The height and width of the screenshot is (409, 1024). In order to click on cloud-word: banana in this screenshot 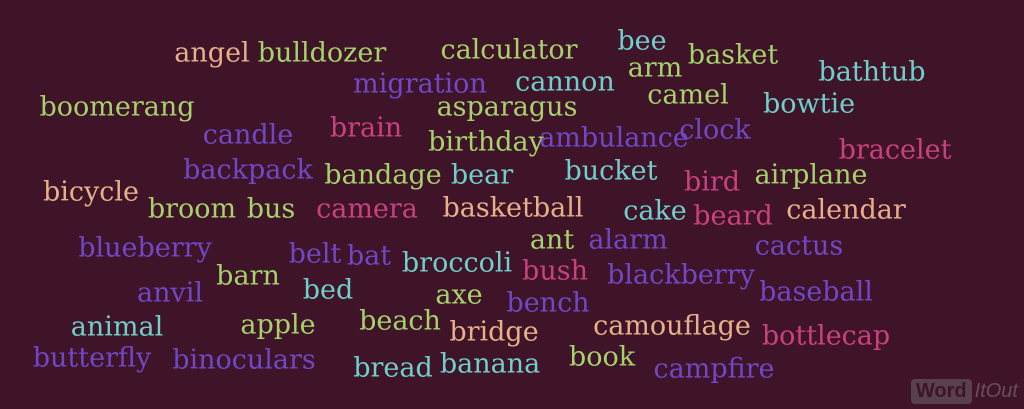, I will do `click(490, 364)`.